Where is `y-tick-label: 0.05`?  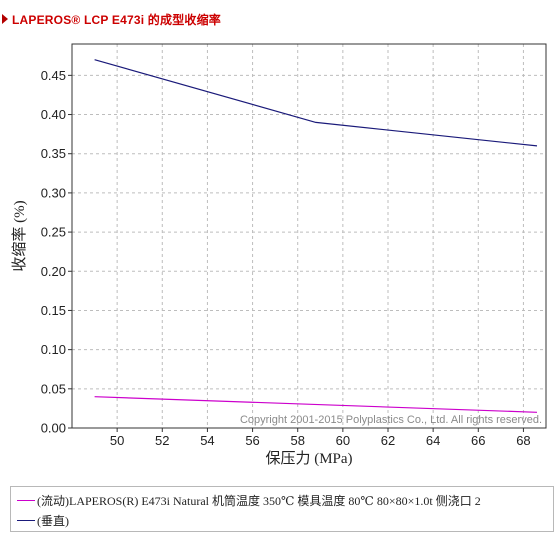
y-tick-label: 0.05 is located at coordinates (53, 388).